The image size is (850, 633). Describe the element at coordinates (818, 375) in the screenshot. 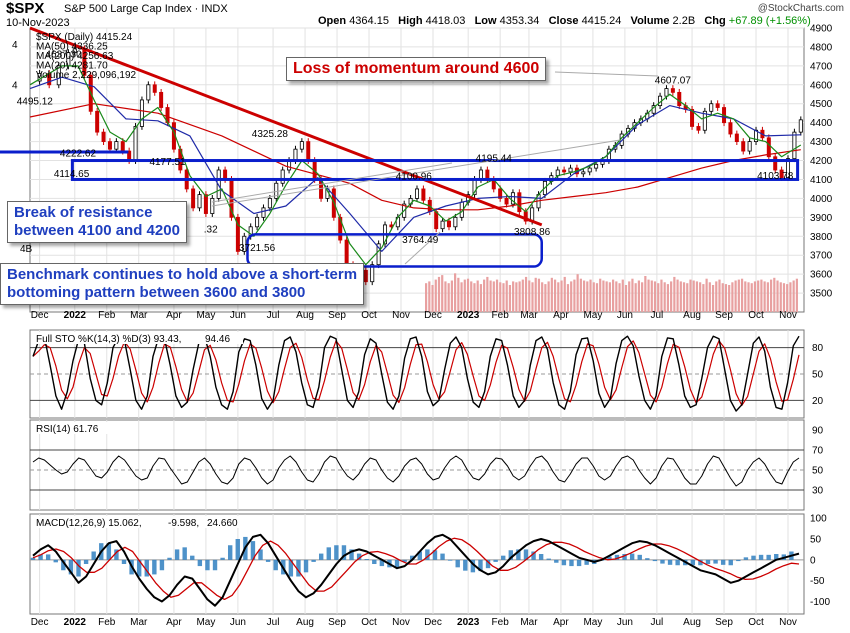

I see `sto-axis-tick: 50` at that location.